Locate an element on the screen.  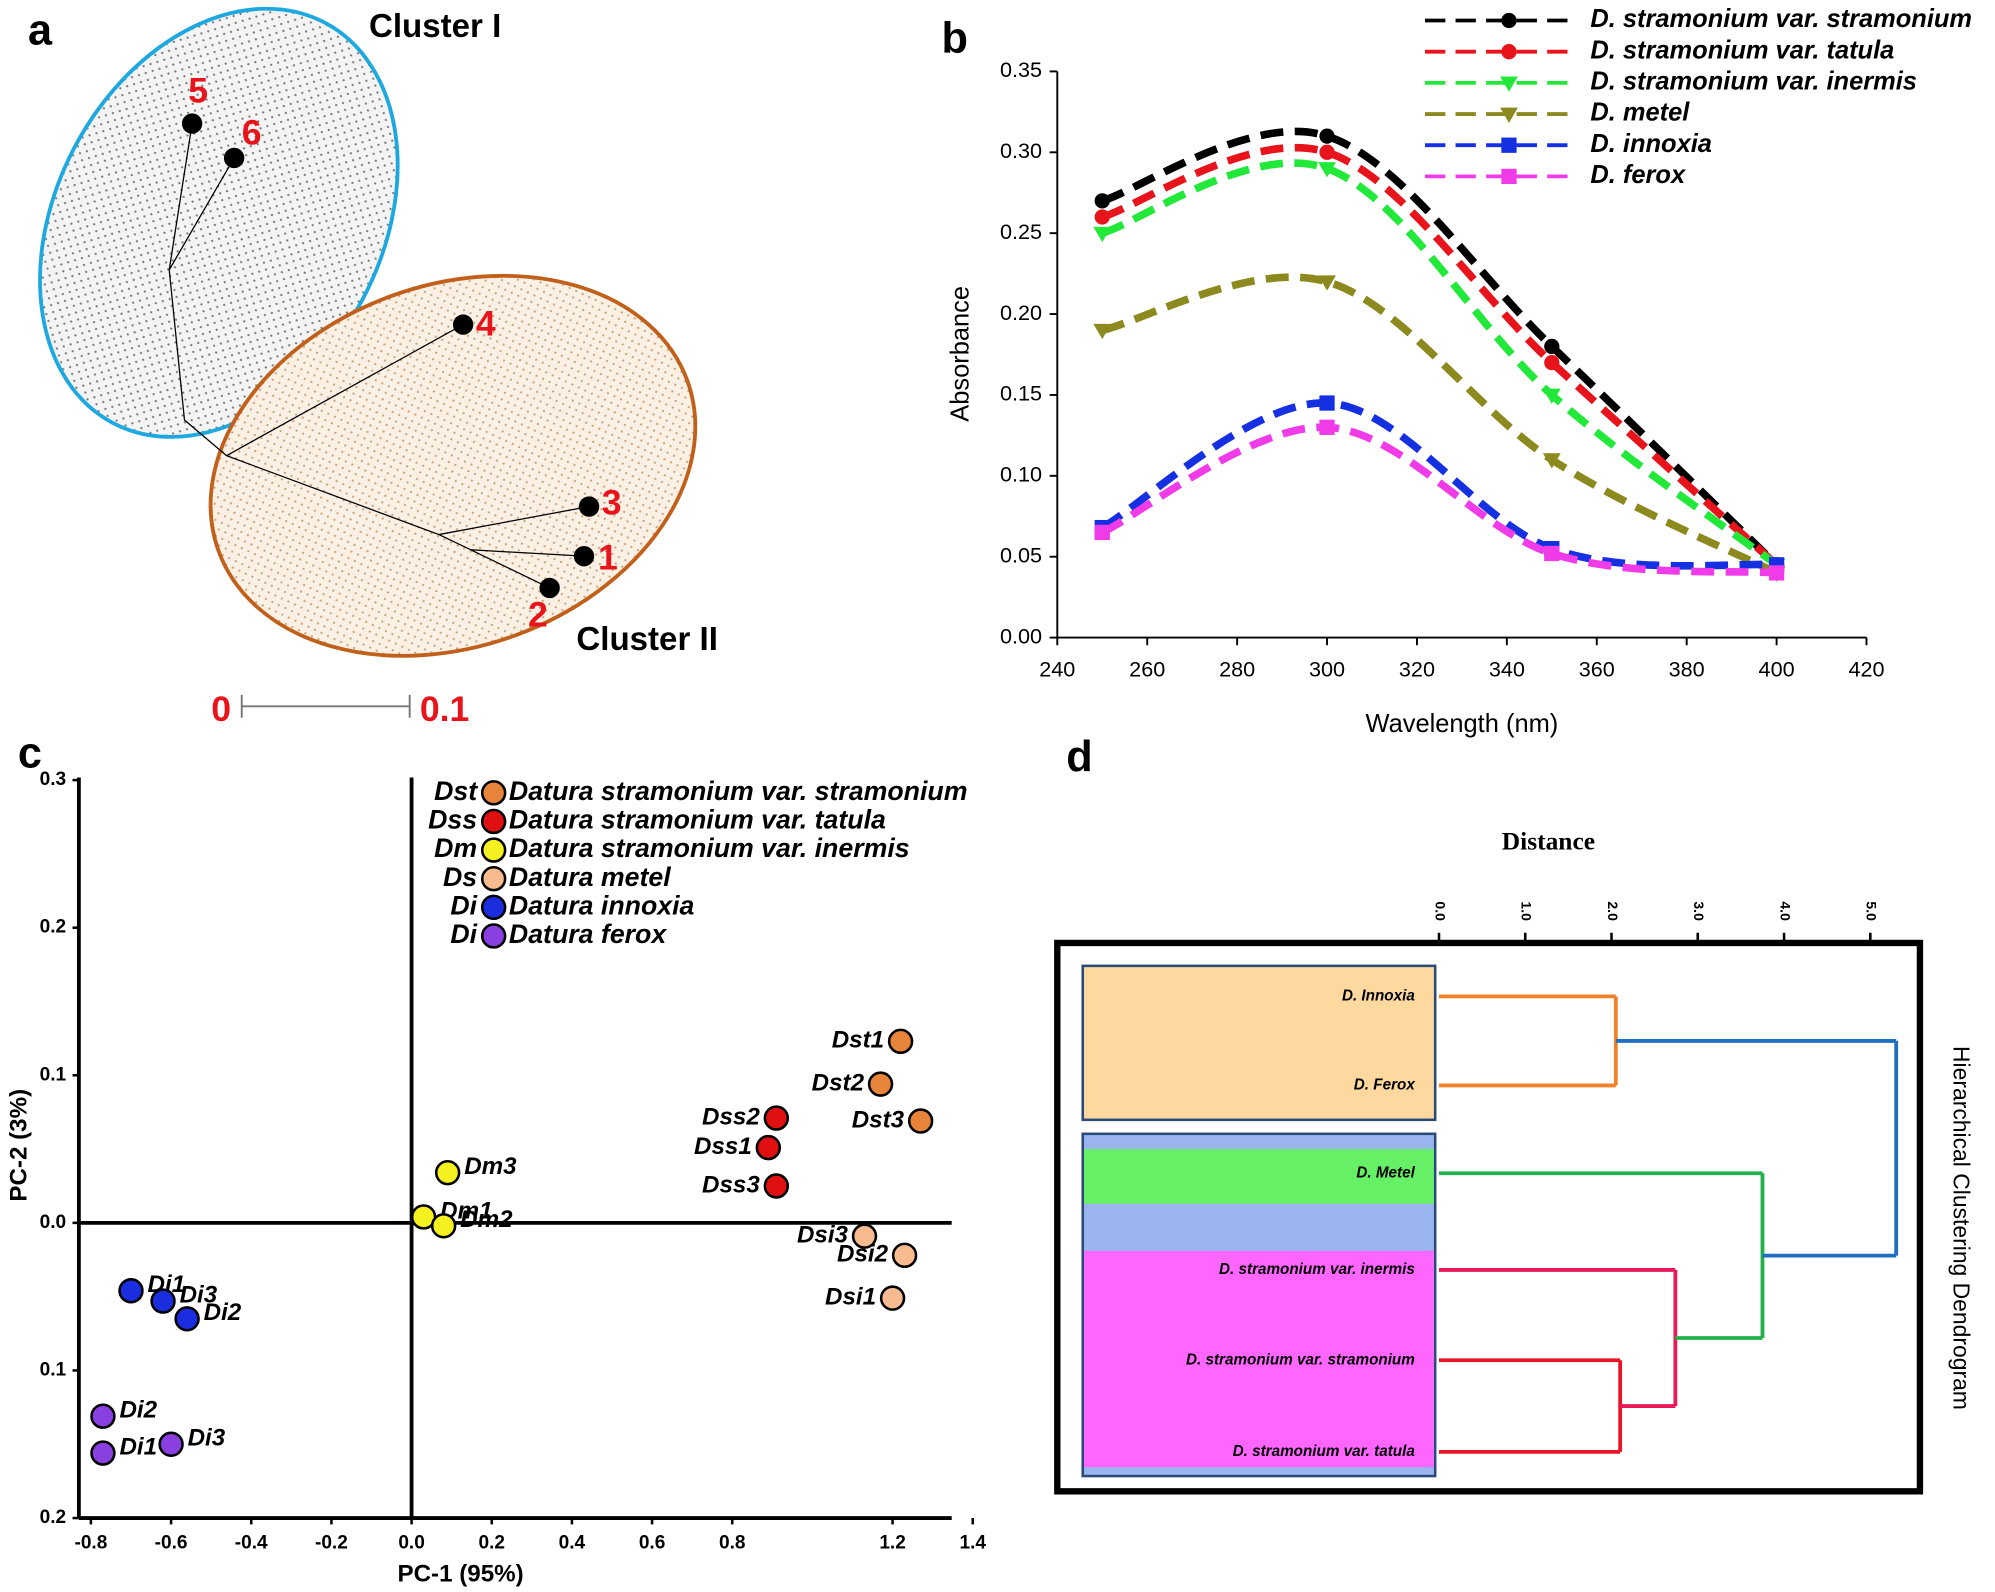
y-tick-label: 0.0 is located at coordinates (53, 1222).